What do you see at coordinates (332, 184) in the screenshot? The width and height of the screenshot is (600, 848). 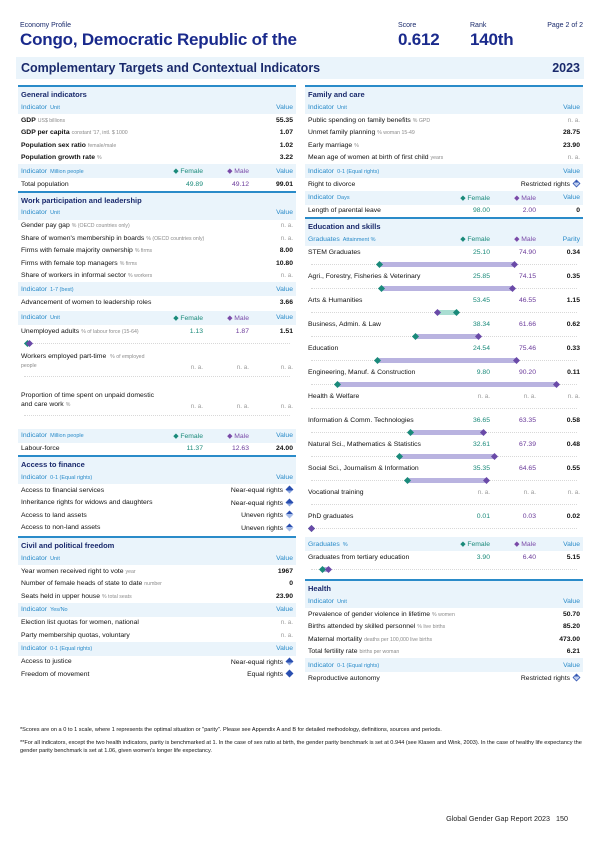 I see `row-label: Right to divorce` at bounding box center [332, 184].